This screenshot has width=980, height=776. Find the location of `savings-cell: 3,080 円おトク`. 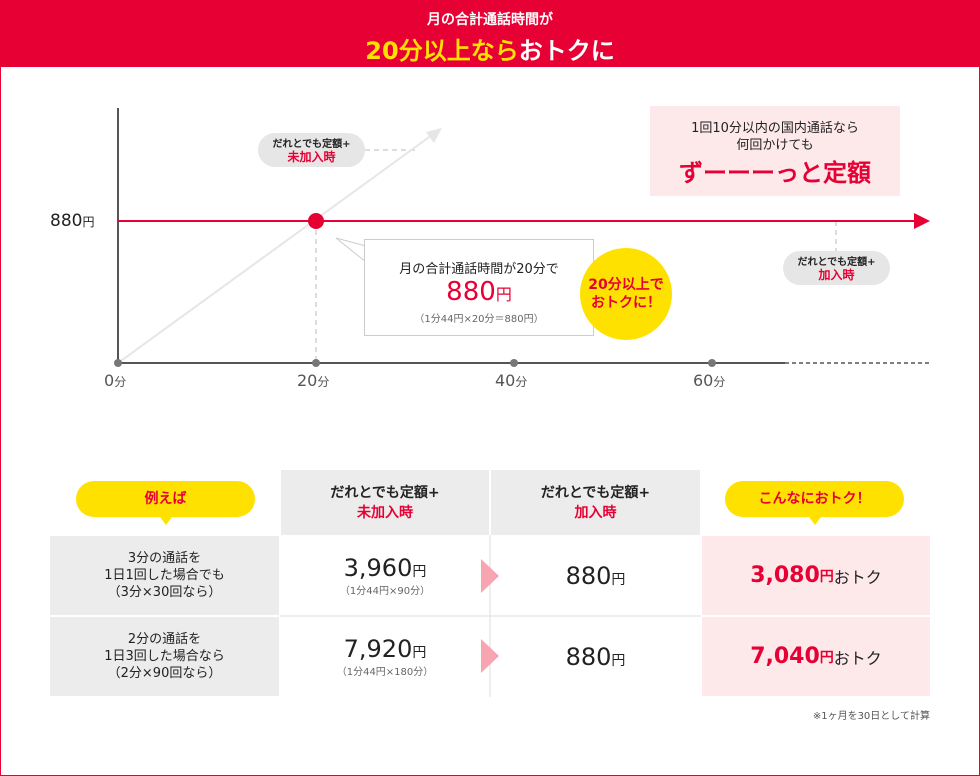

savings-cell: 3,080 円おトク is located at coordinates (816, 575).